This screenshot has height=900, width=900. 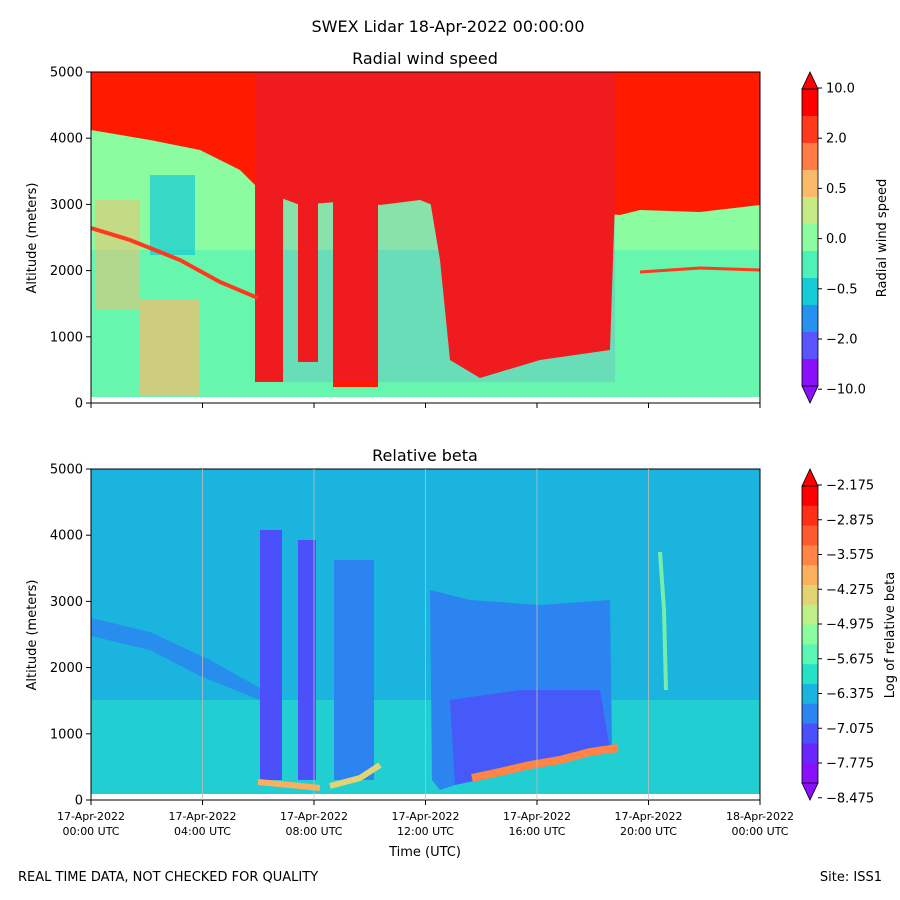 What do you see at coordinates (522, 289) in the screenshot?
I see `wind-noise-block` at bounding box center [522, 289].